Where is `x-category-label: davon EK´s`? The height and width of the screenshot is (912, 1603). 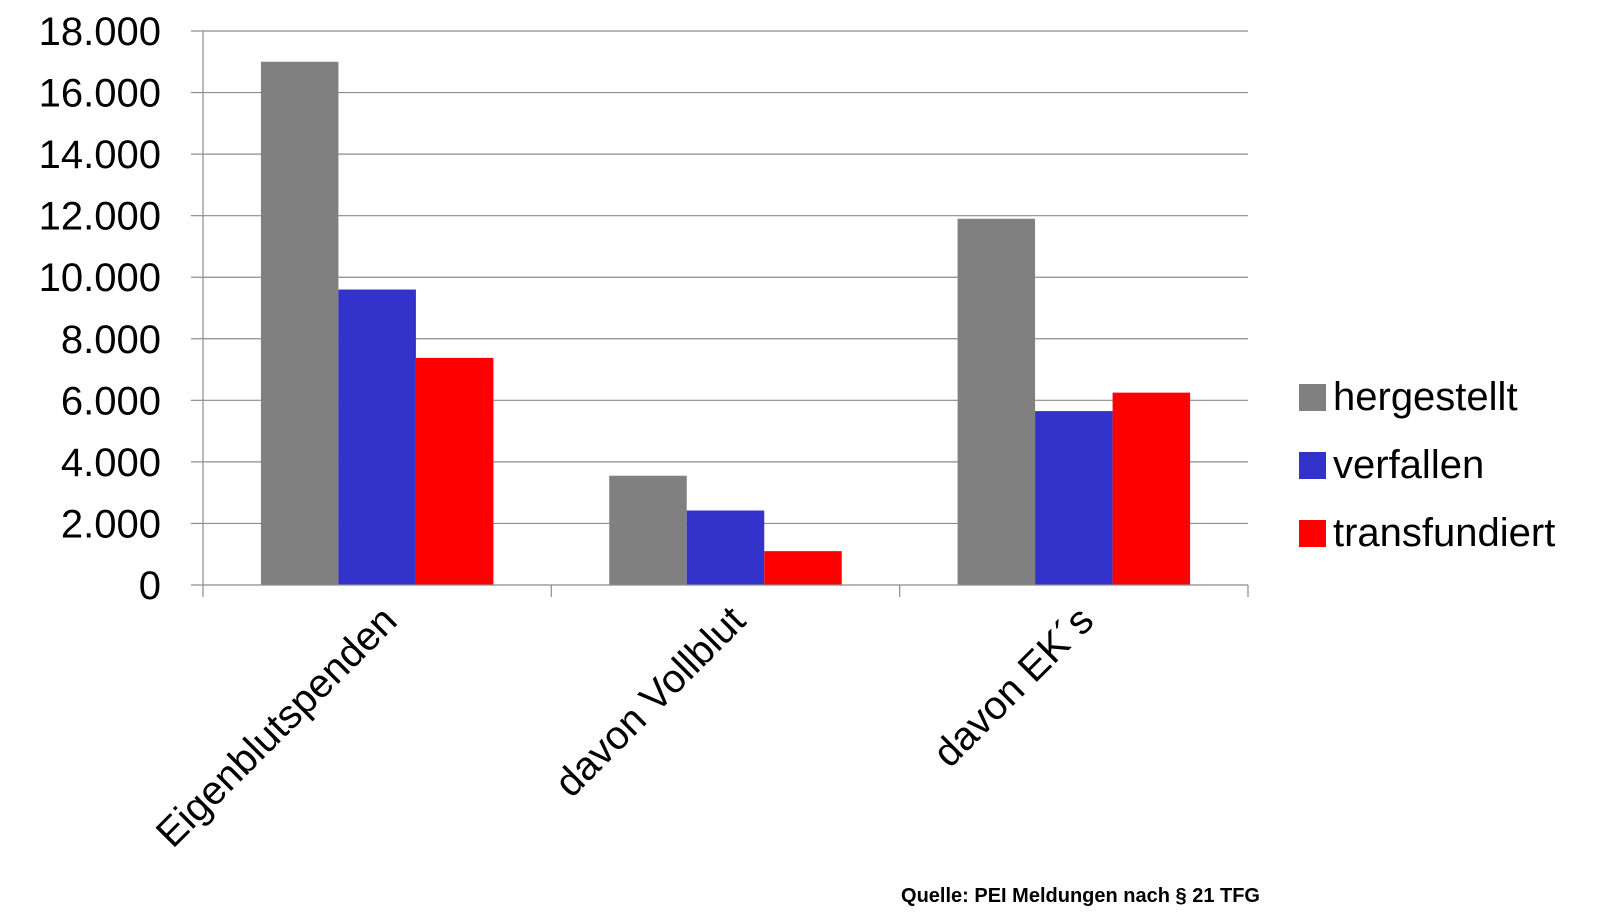
x-category-label: davon EK´s is located at coordinates (1013, 686).